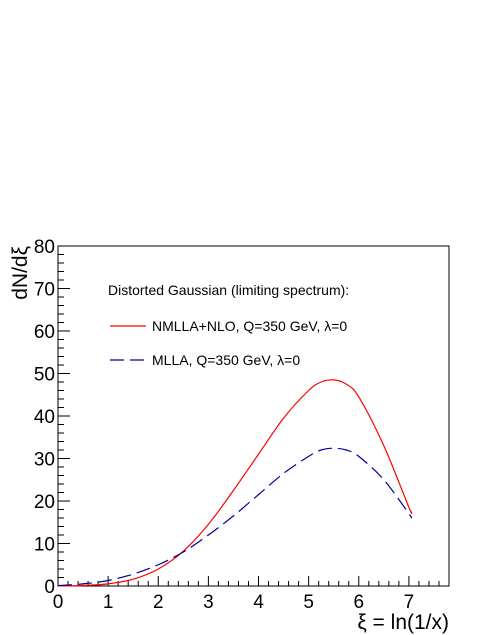 This screenshot has width=491, height=635. What do you see at coordinates (108, 602) in the screenshot?
I see `x-tick-label: 1` at bounding box center [108, 602].